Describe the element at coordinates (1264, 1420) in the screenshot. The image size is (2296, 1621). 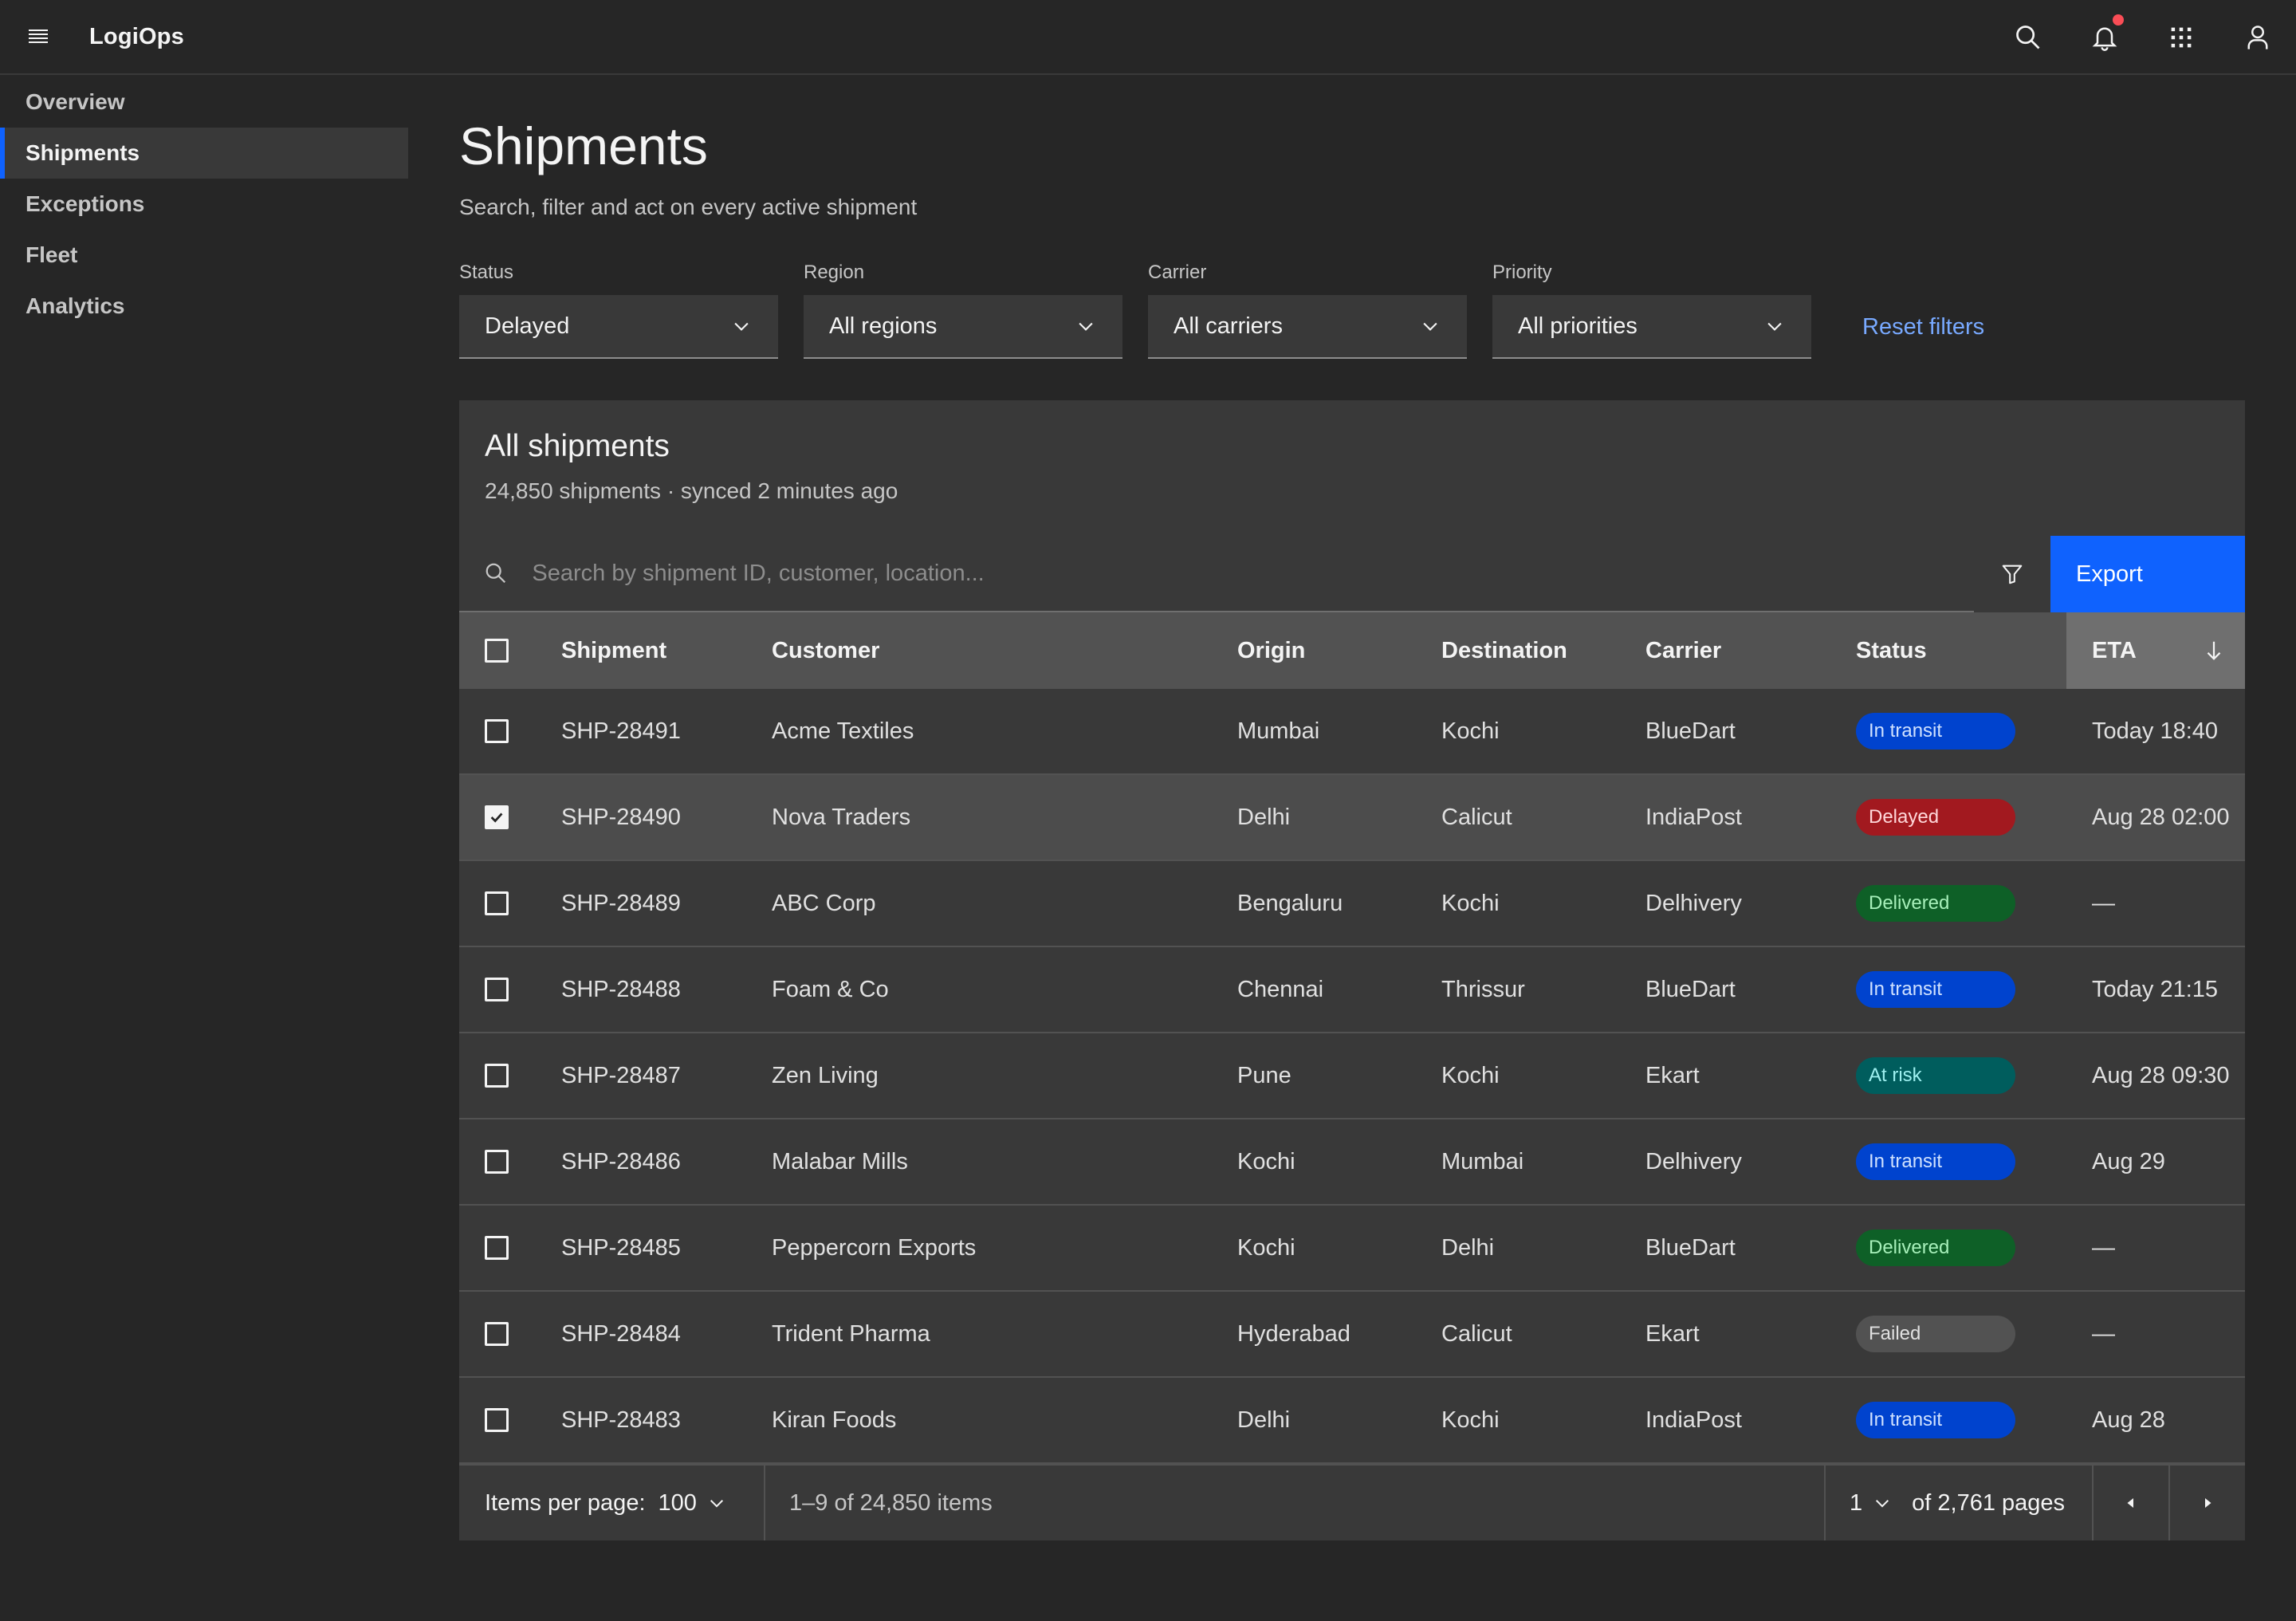
I see `origin-cell: Delhi` at that location.